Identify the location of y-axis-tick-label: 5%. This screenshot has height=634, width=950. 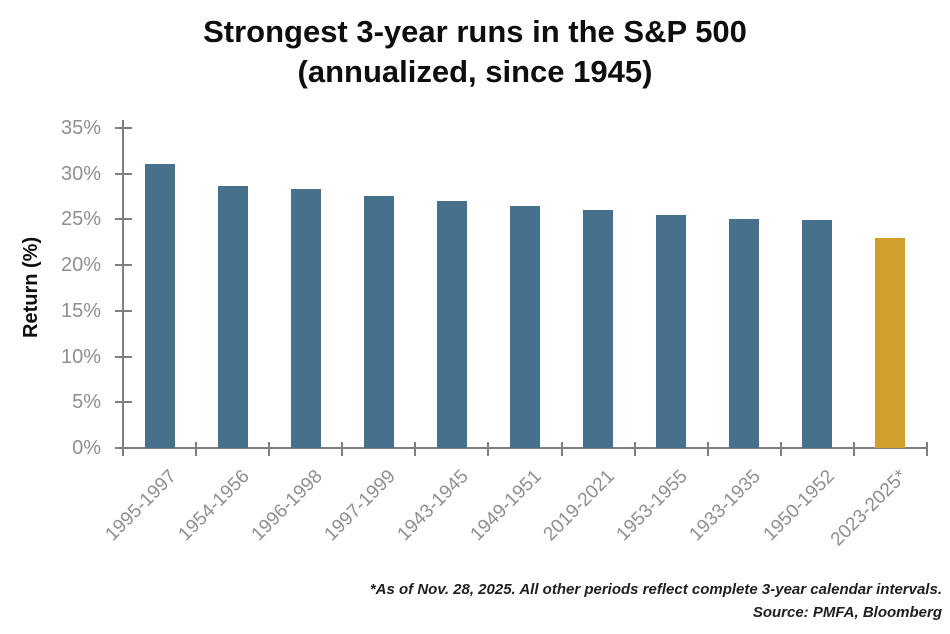
(86, 402).